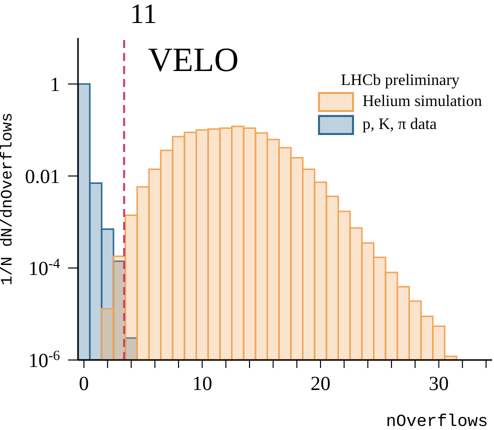  What do you see at coordinates (437, 421) in the screenshot?
I see `x-axis-title: nOverflows` at bounding box center [437, 421].